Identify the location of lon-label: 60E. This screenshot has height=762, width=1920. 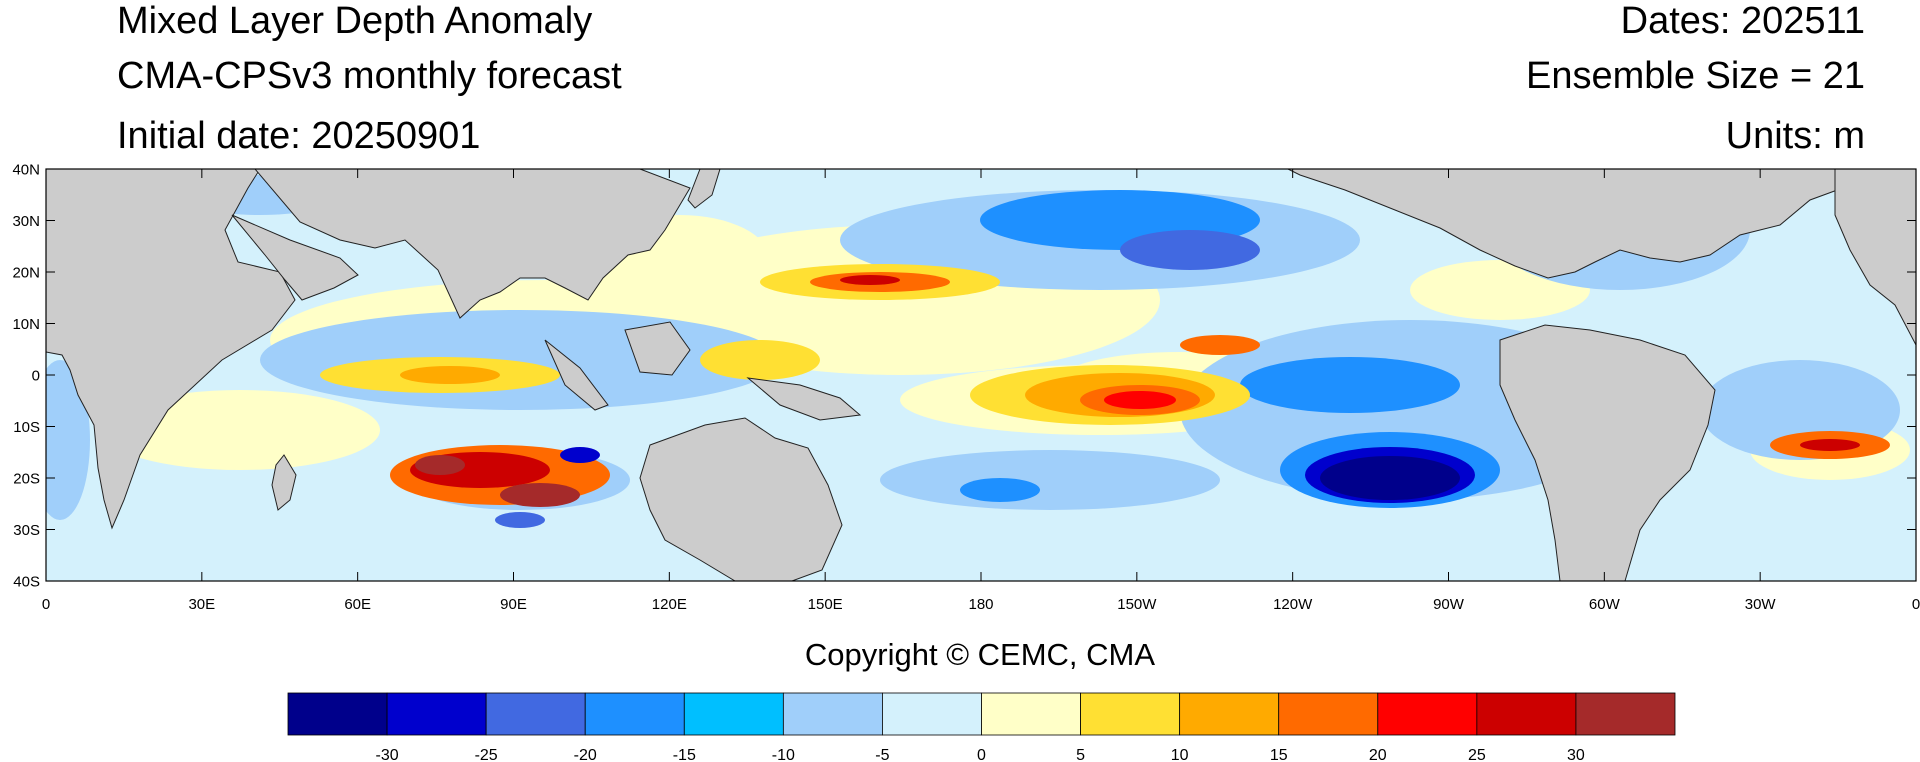
(357, 604).